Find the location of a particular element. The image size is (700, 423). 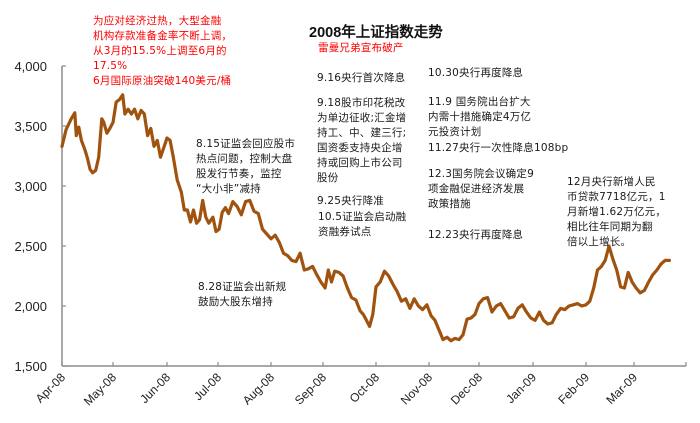

annotation-dec3: 12.3国务院会议确定9 项金融促进经济发展 政策措施 is located at coordinates (481, 189).